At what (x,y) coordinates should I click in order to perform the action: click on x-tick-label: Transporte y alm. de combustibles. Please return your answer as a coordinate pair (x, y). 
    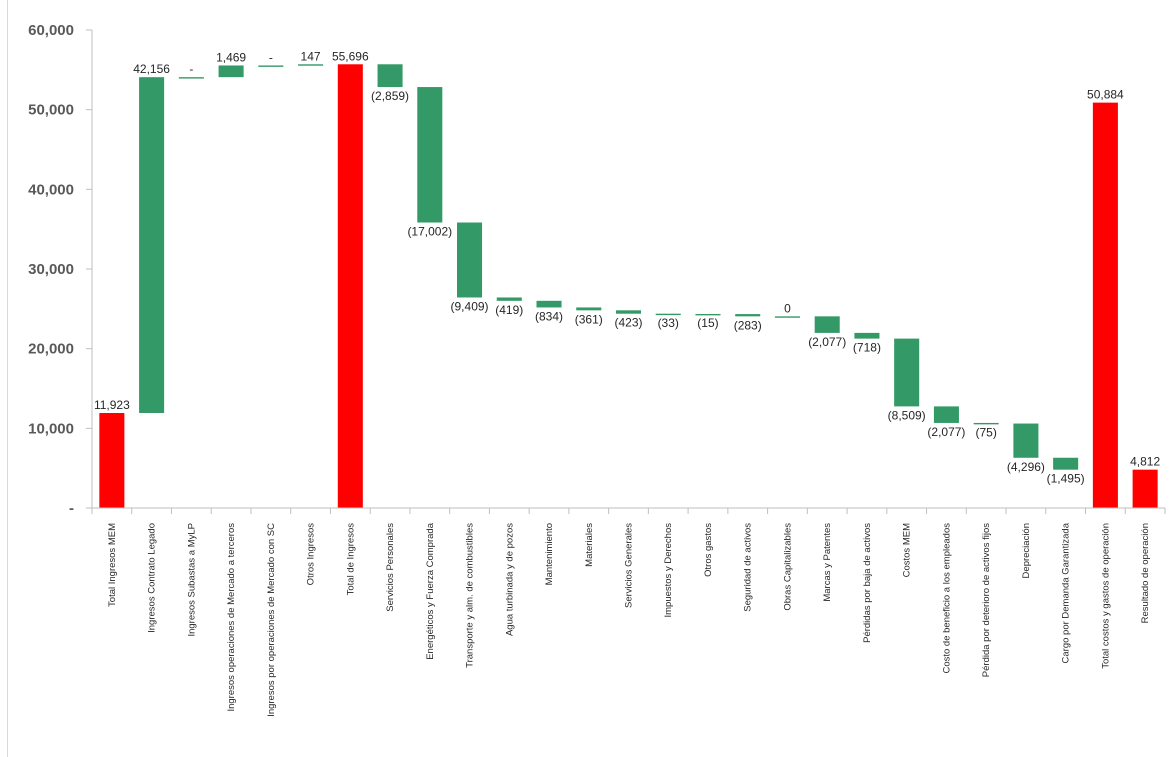
    Looking at the image, I should click on (470, 595).